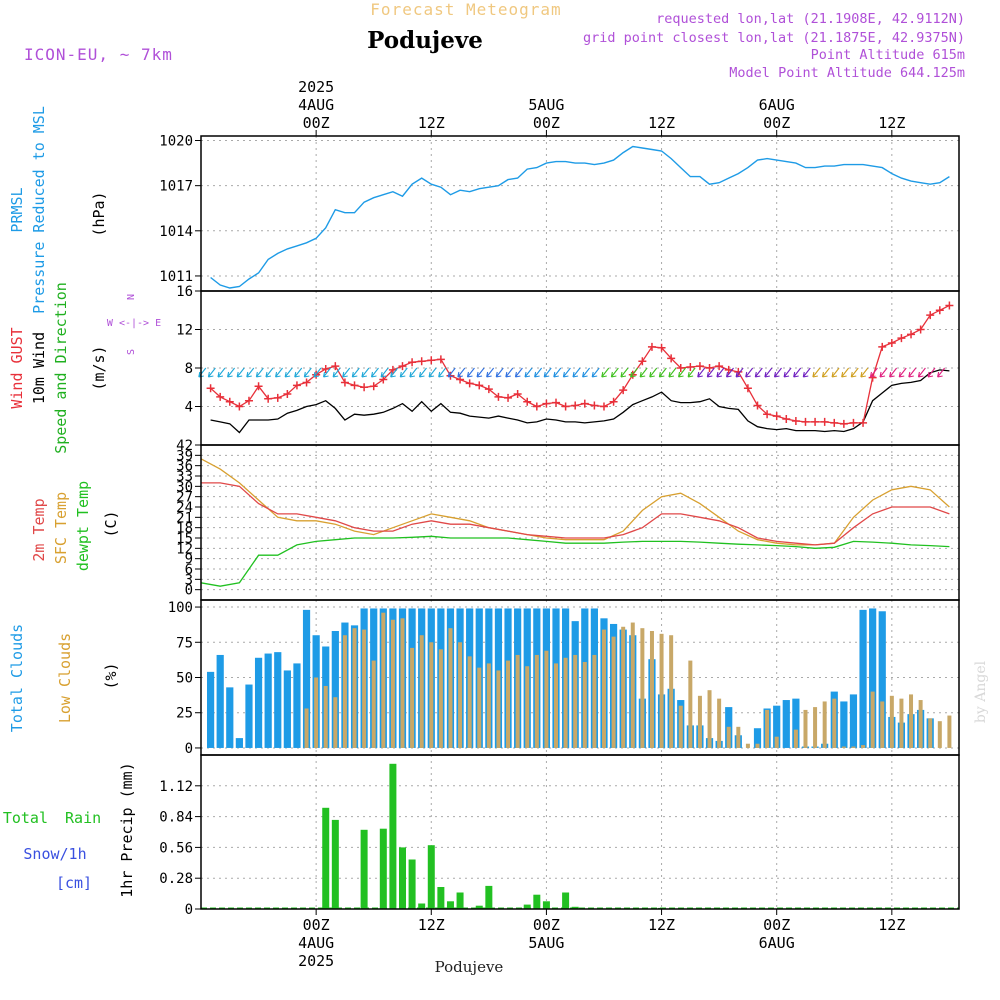 The image size is (1000, 1000). Describe the element at coordinates (580, 364) in the screenshot. I see `gust-markers` at that location.